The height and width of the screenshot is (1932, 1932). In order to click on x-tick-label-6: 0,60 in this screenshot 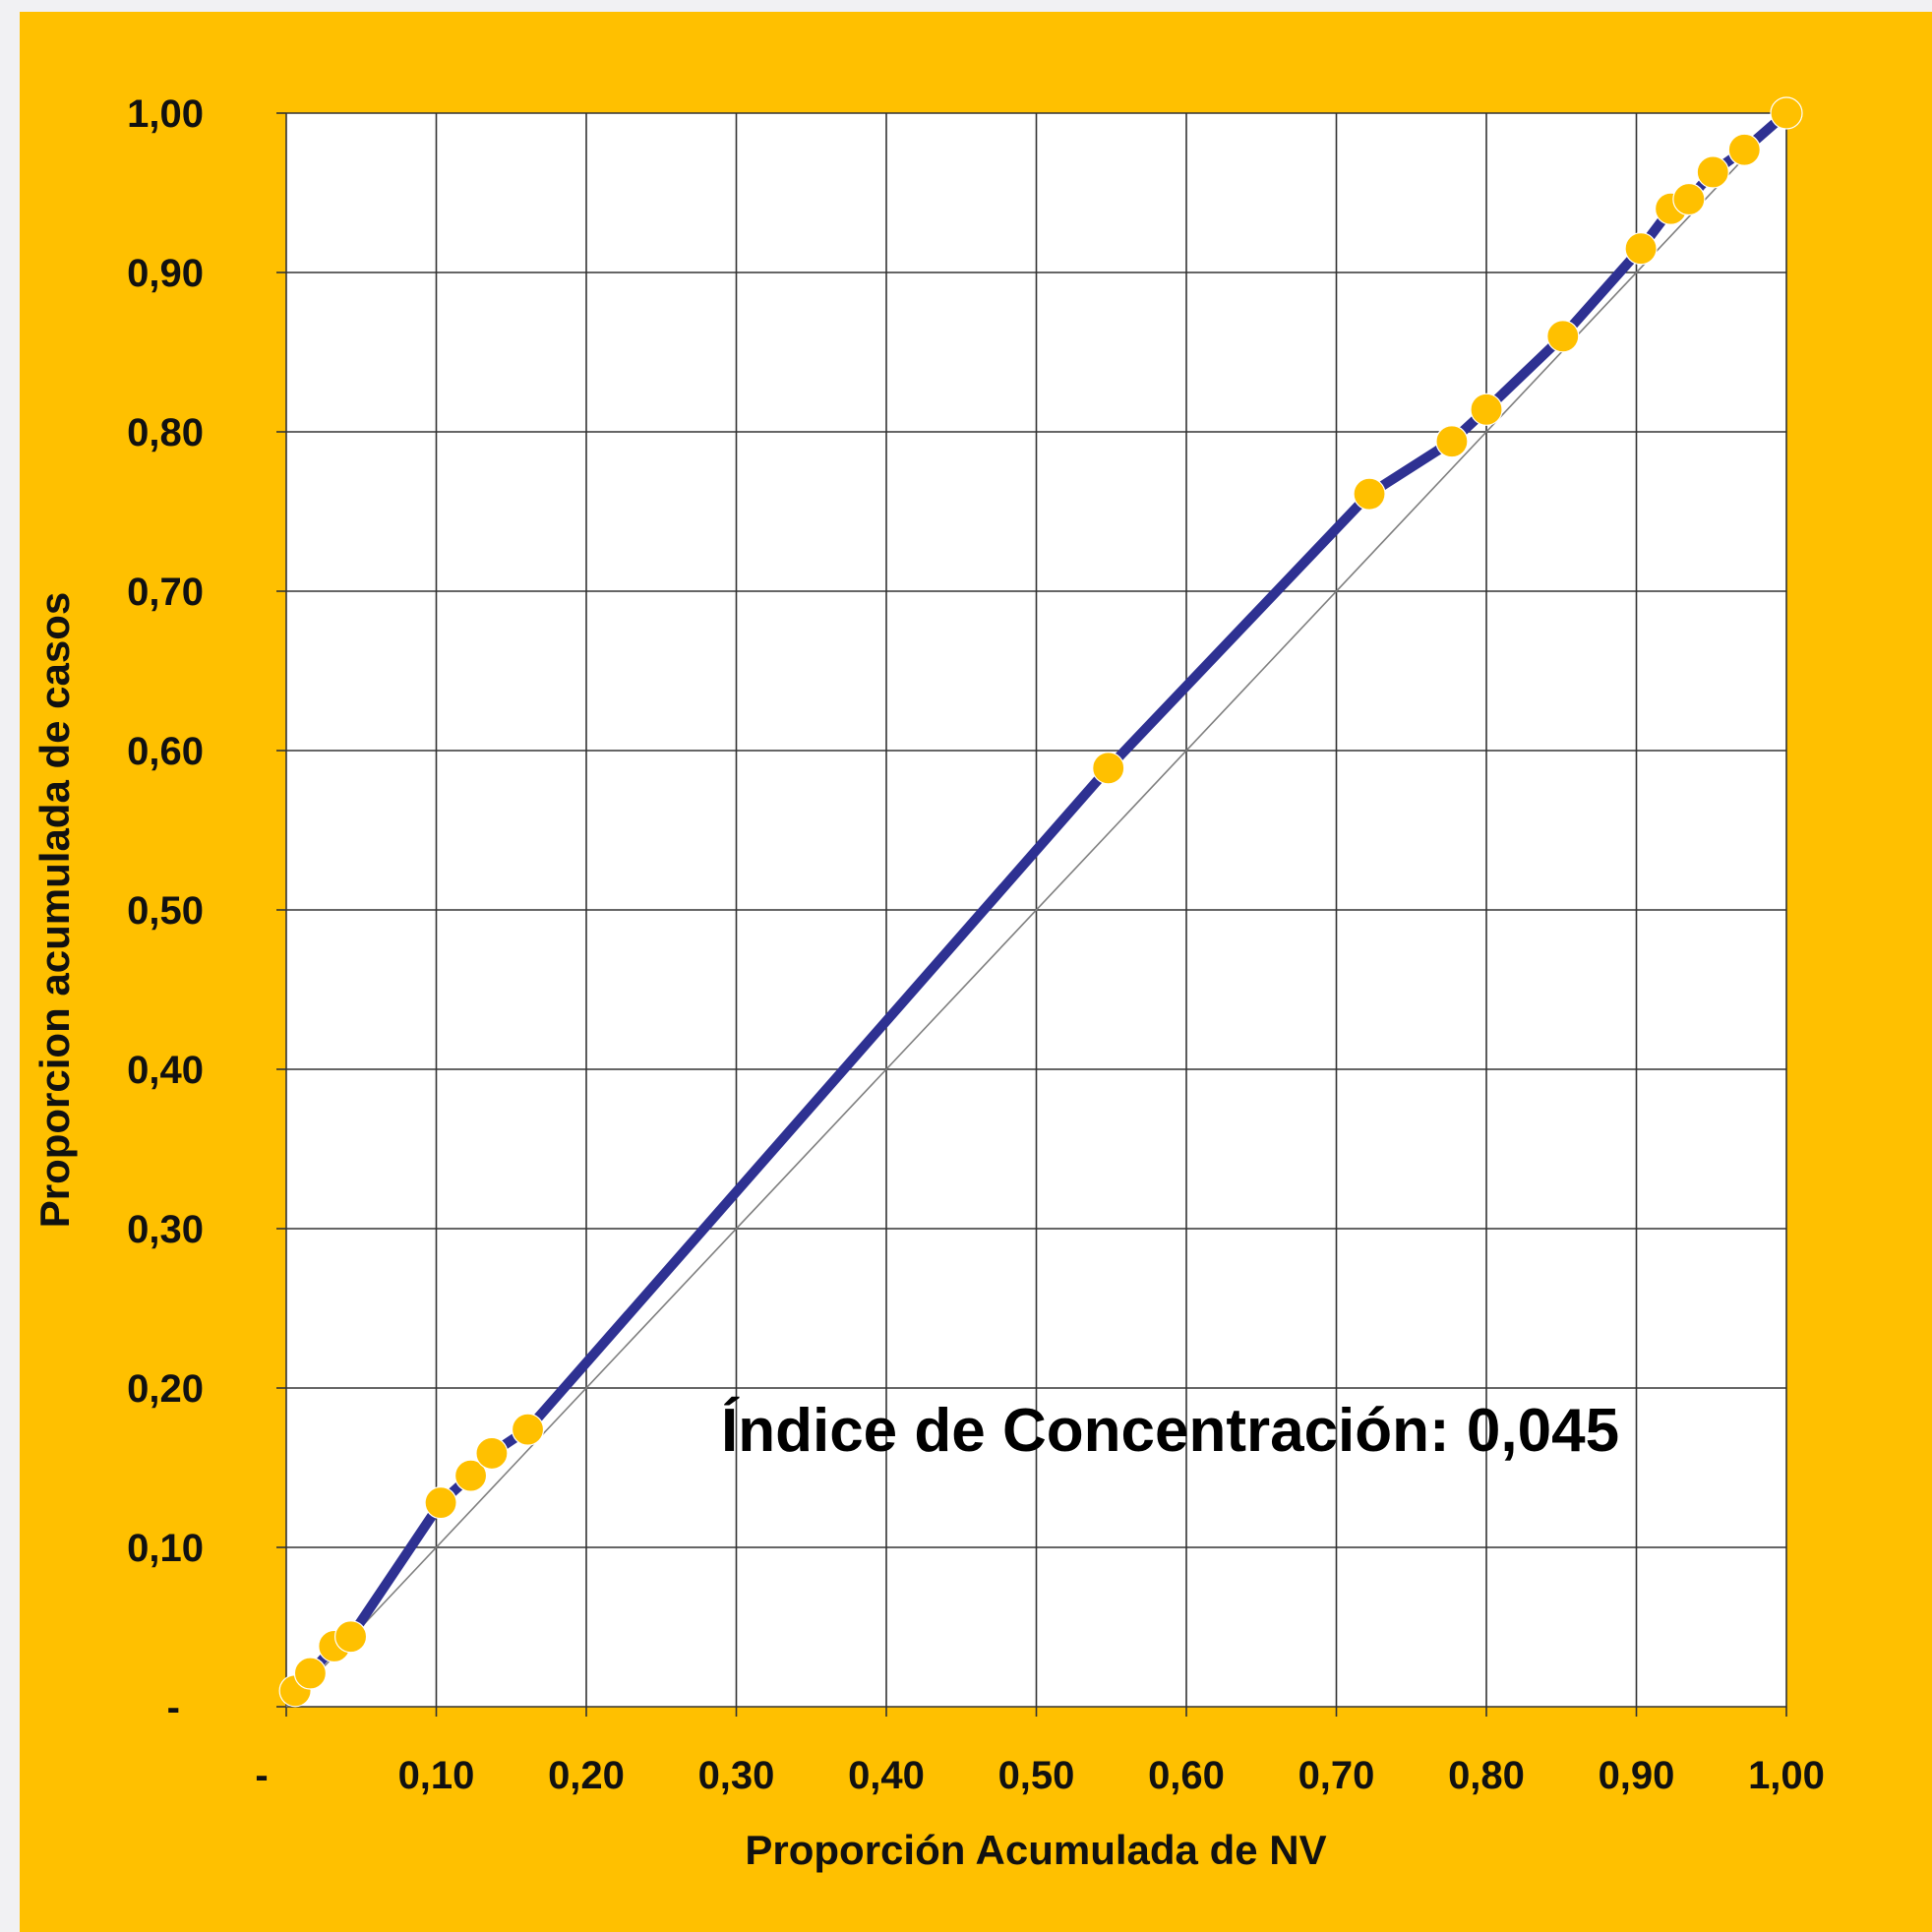, I will do `click(1186, 1775)`.